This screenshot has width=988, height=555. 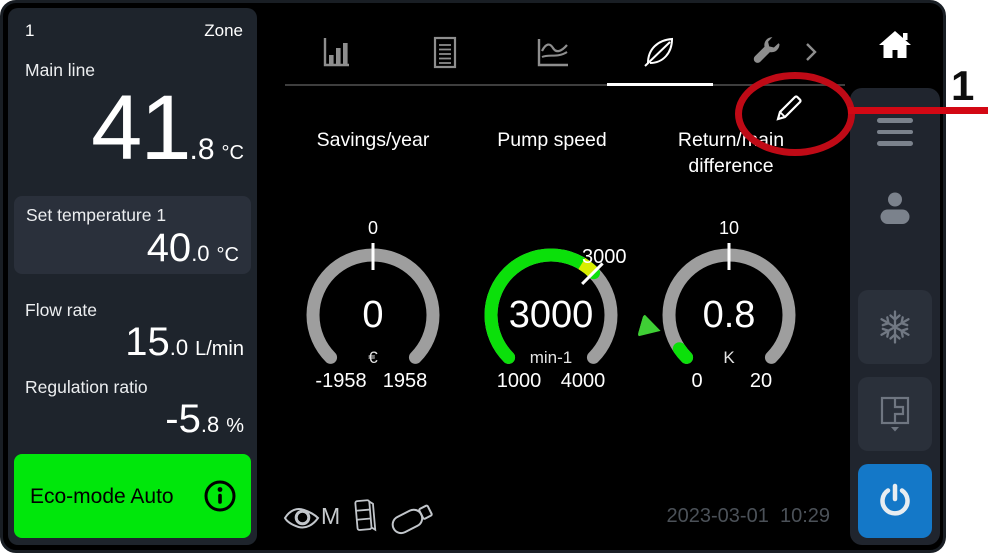 I want to click on menu-button, so click(x=895, y=132).